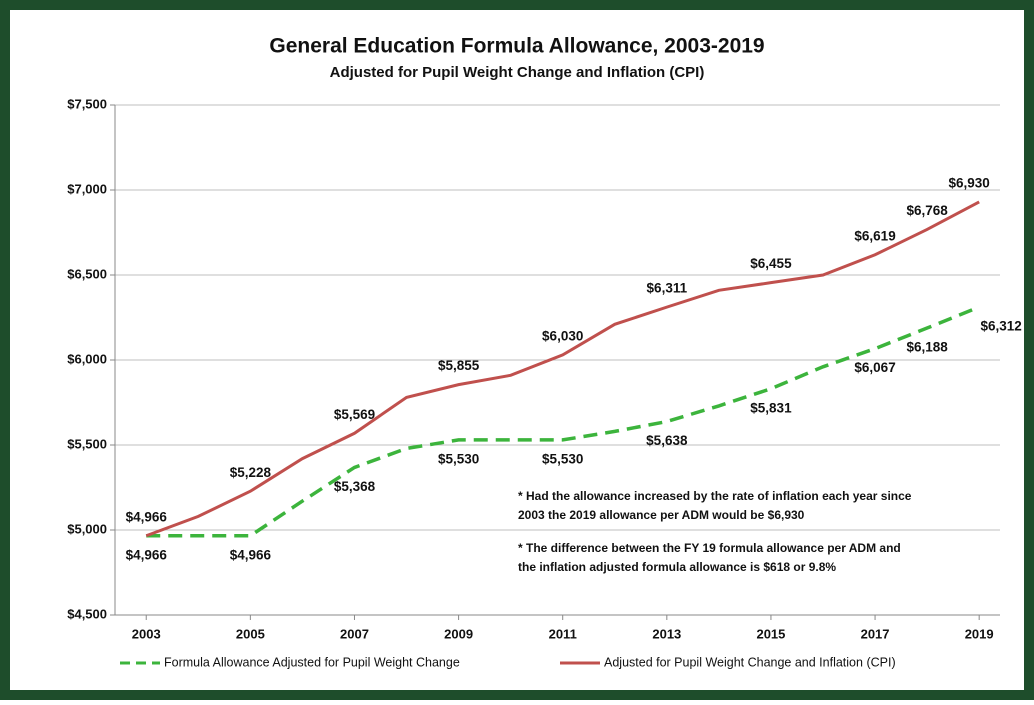 The width and height of the screenshot is (1034, 705). What do you see at coordinates (146, 633) in the screenshot?
I see `x-tick-label: 2003` at bounding box center [146, 633].